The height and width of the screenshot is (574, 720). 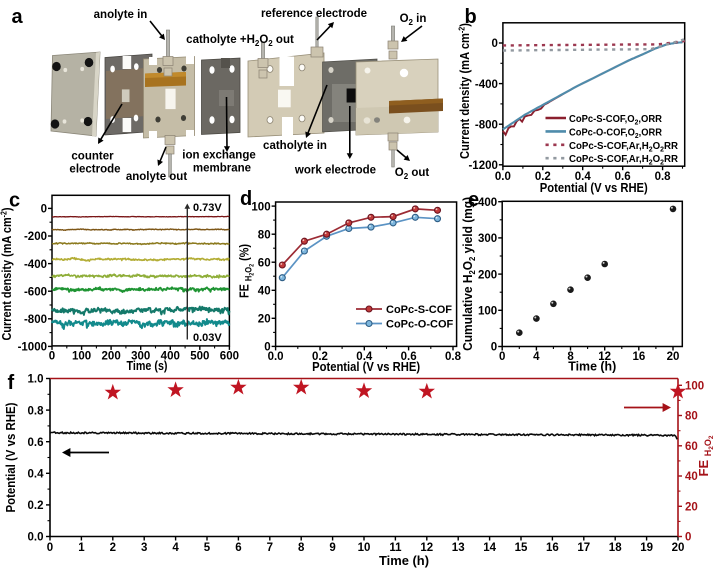 What do you see at coordinates (144, 548) in the screenshot?
I see `svg-text: 3` at bounding box center [144, 548].